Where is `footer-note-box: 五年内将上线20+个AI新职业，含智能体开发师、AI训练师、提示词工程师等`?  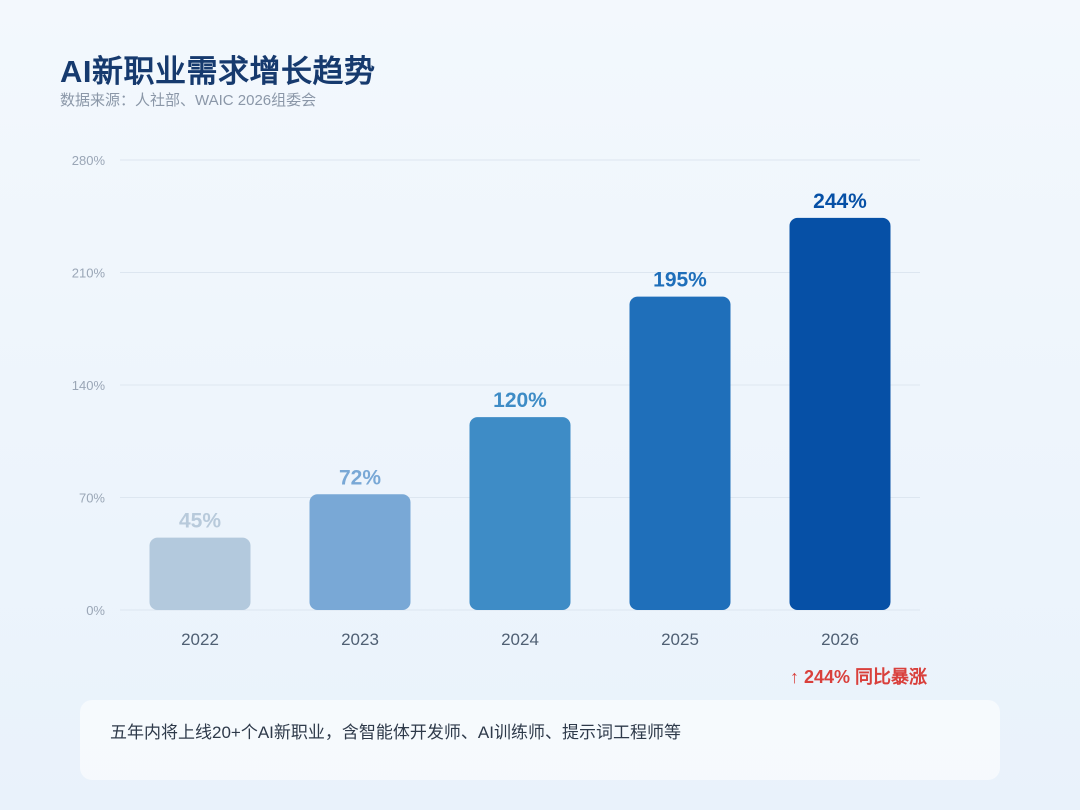 footer-note-box: 五年内将上线20+个AI新职业，含智能体开发师、AI训练师、提示词工程师等 is located at coordinates (540, 740).